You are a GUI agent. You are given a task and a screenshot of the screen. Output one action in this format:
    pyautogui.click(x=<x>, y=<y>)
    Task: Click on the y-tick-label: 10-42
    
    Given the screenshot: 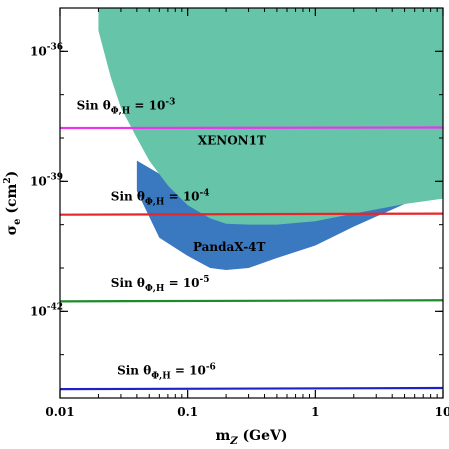 What is the action you would take?
    pyautogui.click(x=46, y=310)
    